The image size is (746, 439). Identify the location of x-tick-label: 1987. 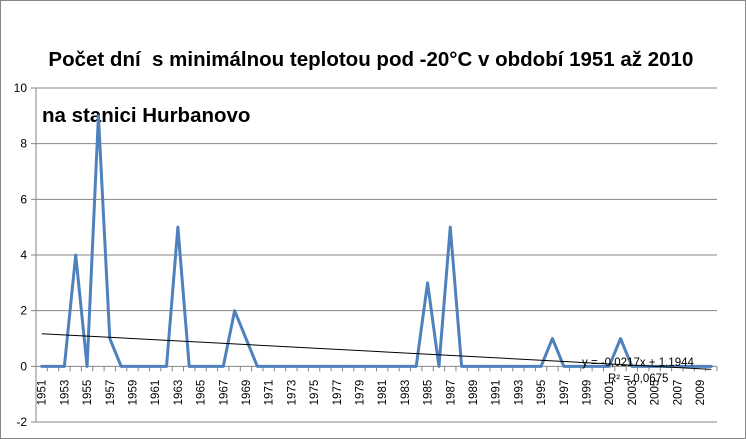
(451, 393).